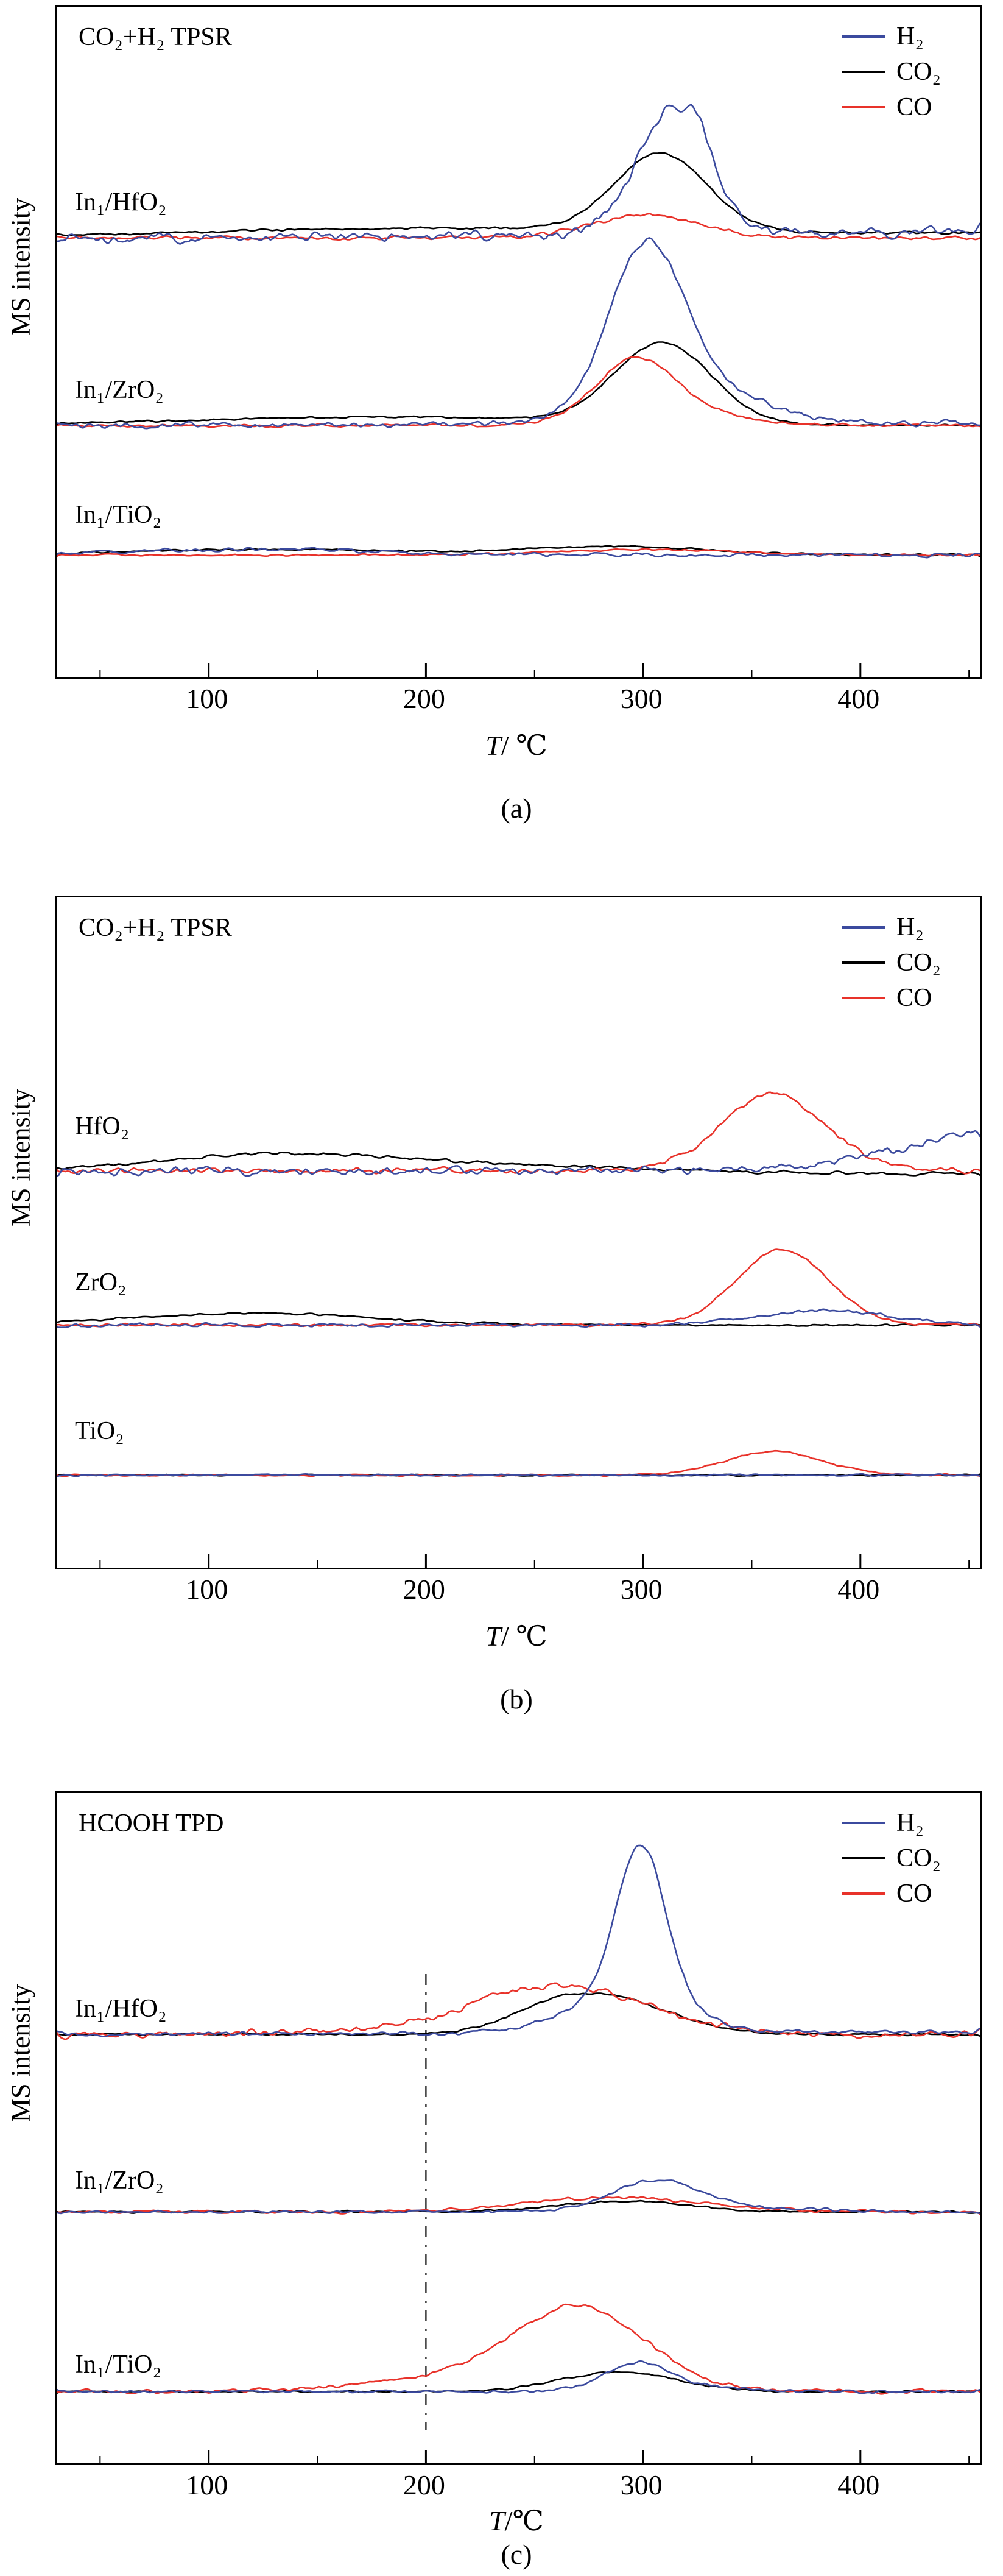 This screenshot has height=2576, width=1003. Describe the element at coordinates (100, 1431) in the screenshot. I see `series-group-label-tio2: TiO₂` at that location.